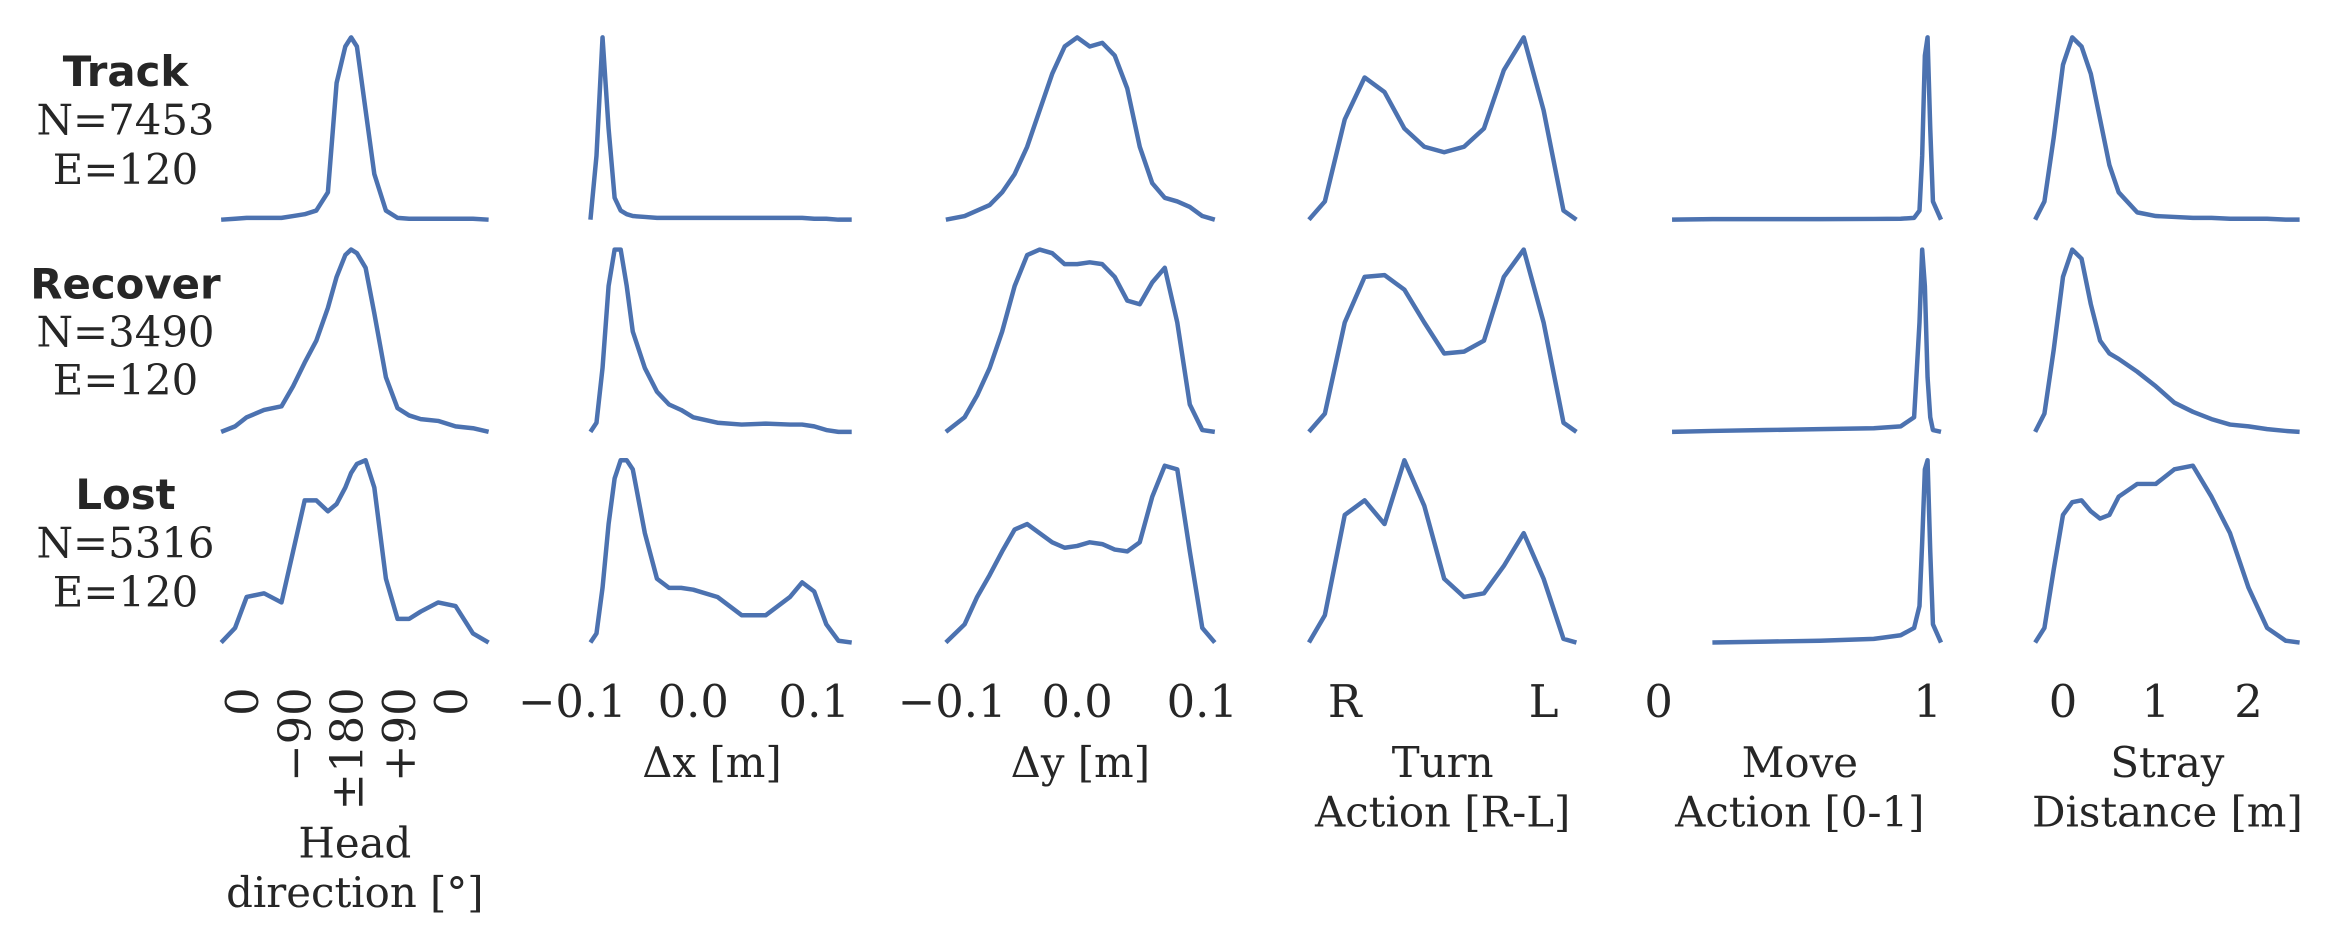  Describe the element at coordinates (125, 542) in the screenshot. I see `row-count: N=5316` at that location.